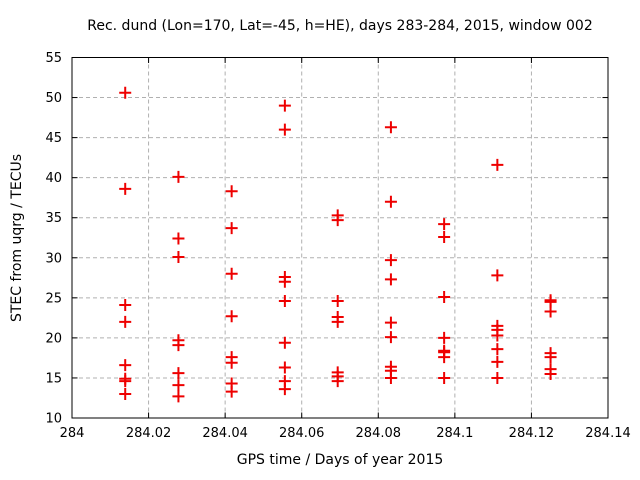 The height and width of the screenshot is (480, 640). What do you see at coordinates (53, 178) in the screenshot?
I see `y-tick-label: 40` at bounding box center [53, 178].